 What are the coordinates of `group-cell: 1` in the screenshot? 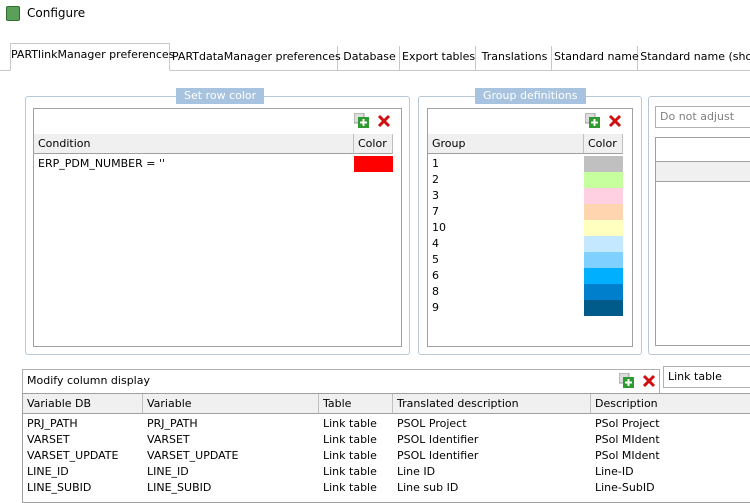 It's located at (435, 163).